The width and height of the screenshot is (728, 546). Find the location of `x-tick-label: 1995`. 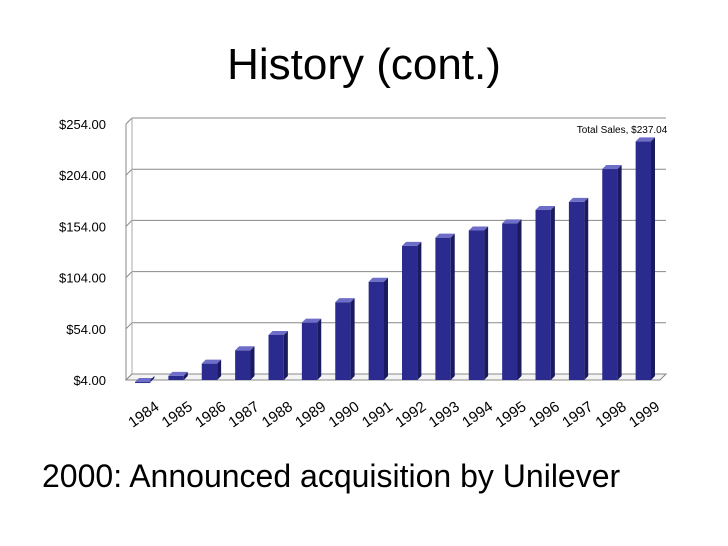

x-tick-label: 1995 is located at coordinates (510, 414).